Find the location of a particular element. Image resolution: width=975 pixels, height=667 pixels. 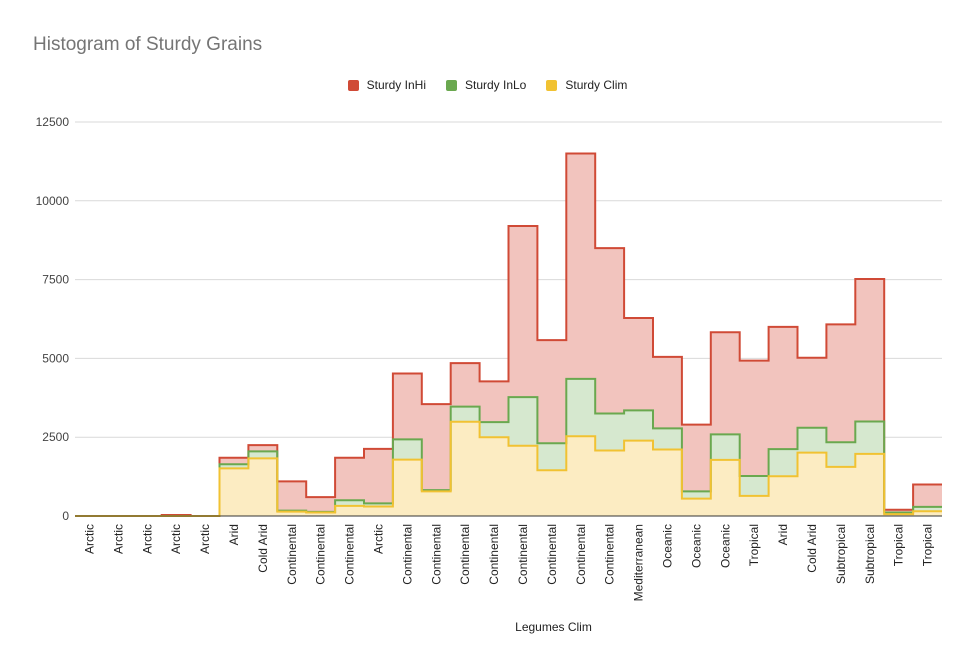

x-tick-label-12: Continental is located at coordinates (436, 554).